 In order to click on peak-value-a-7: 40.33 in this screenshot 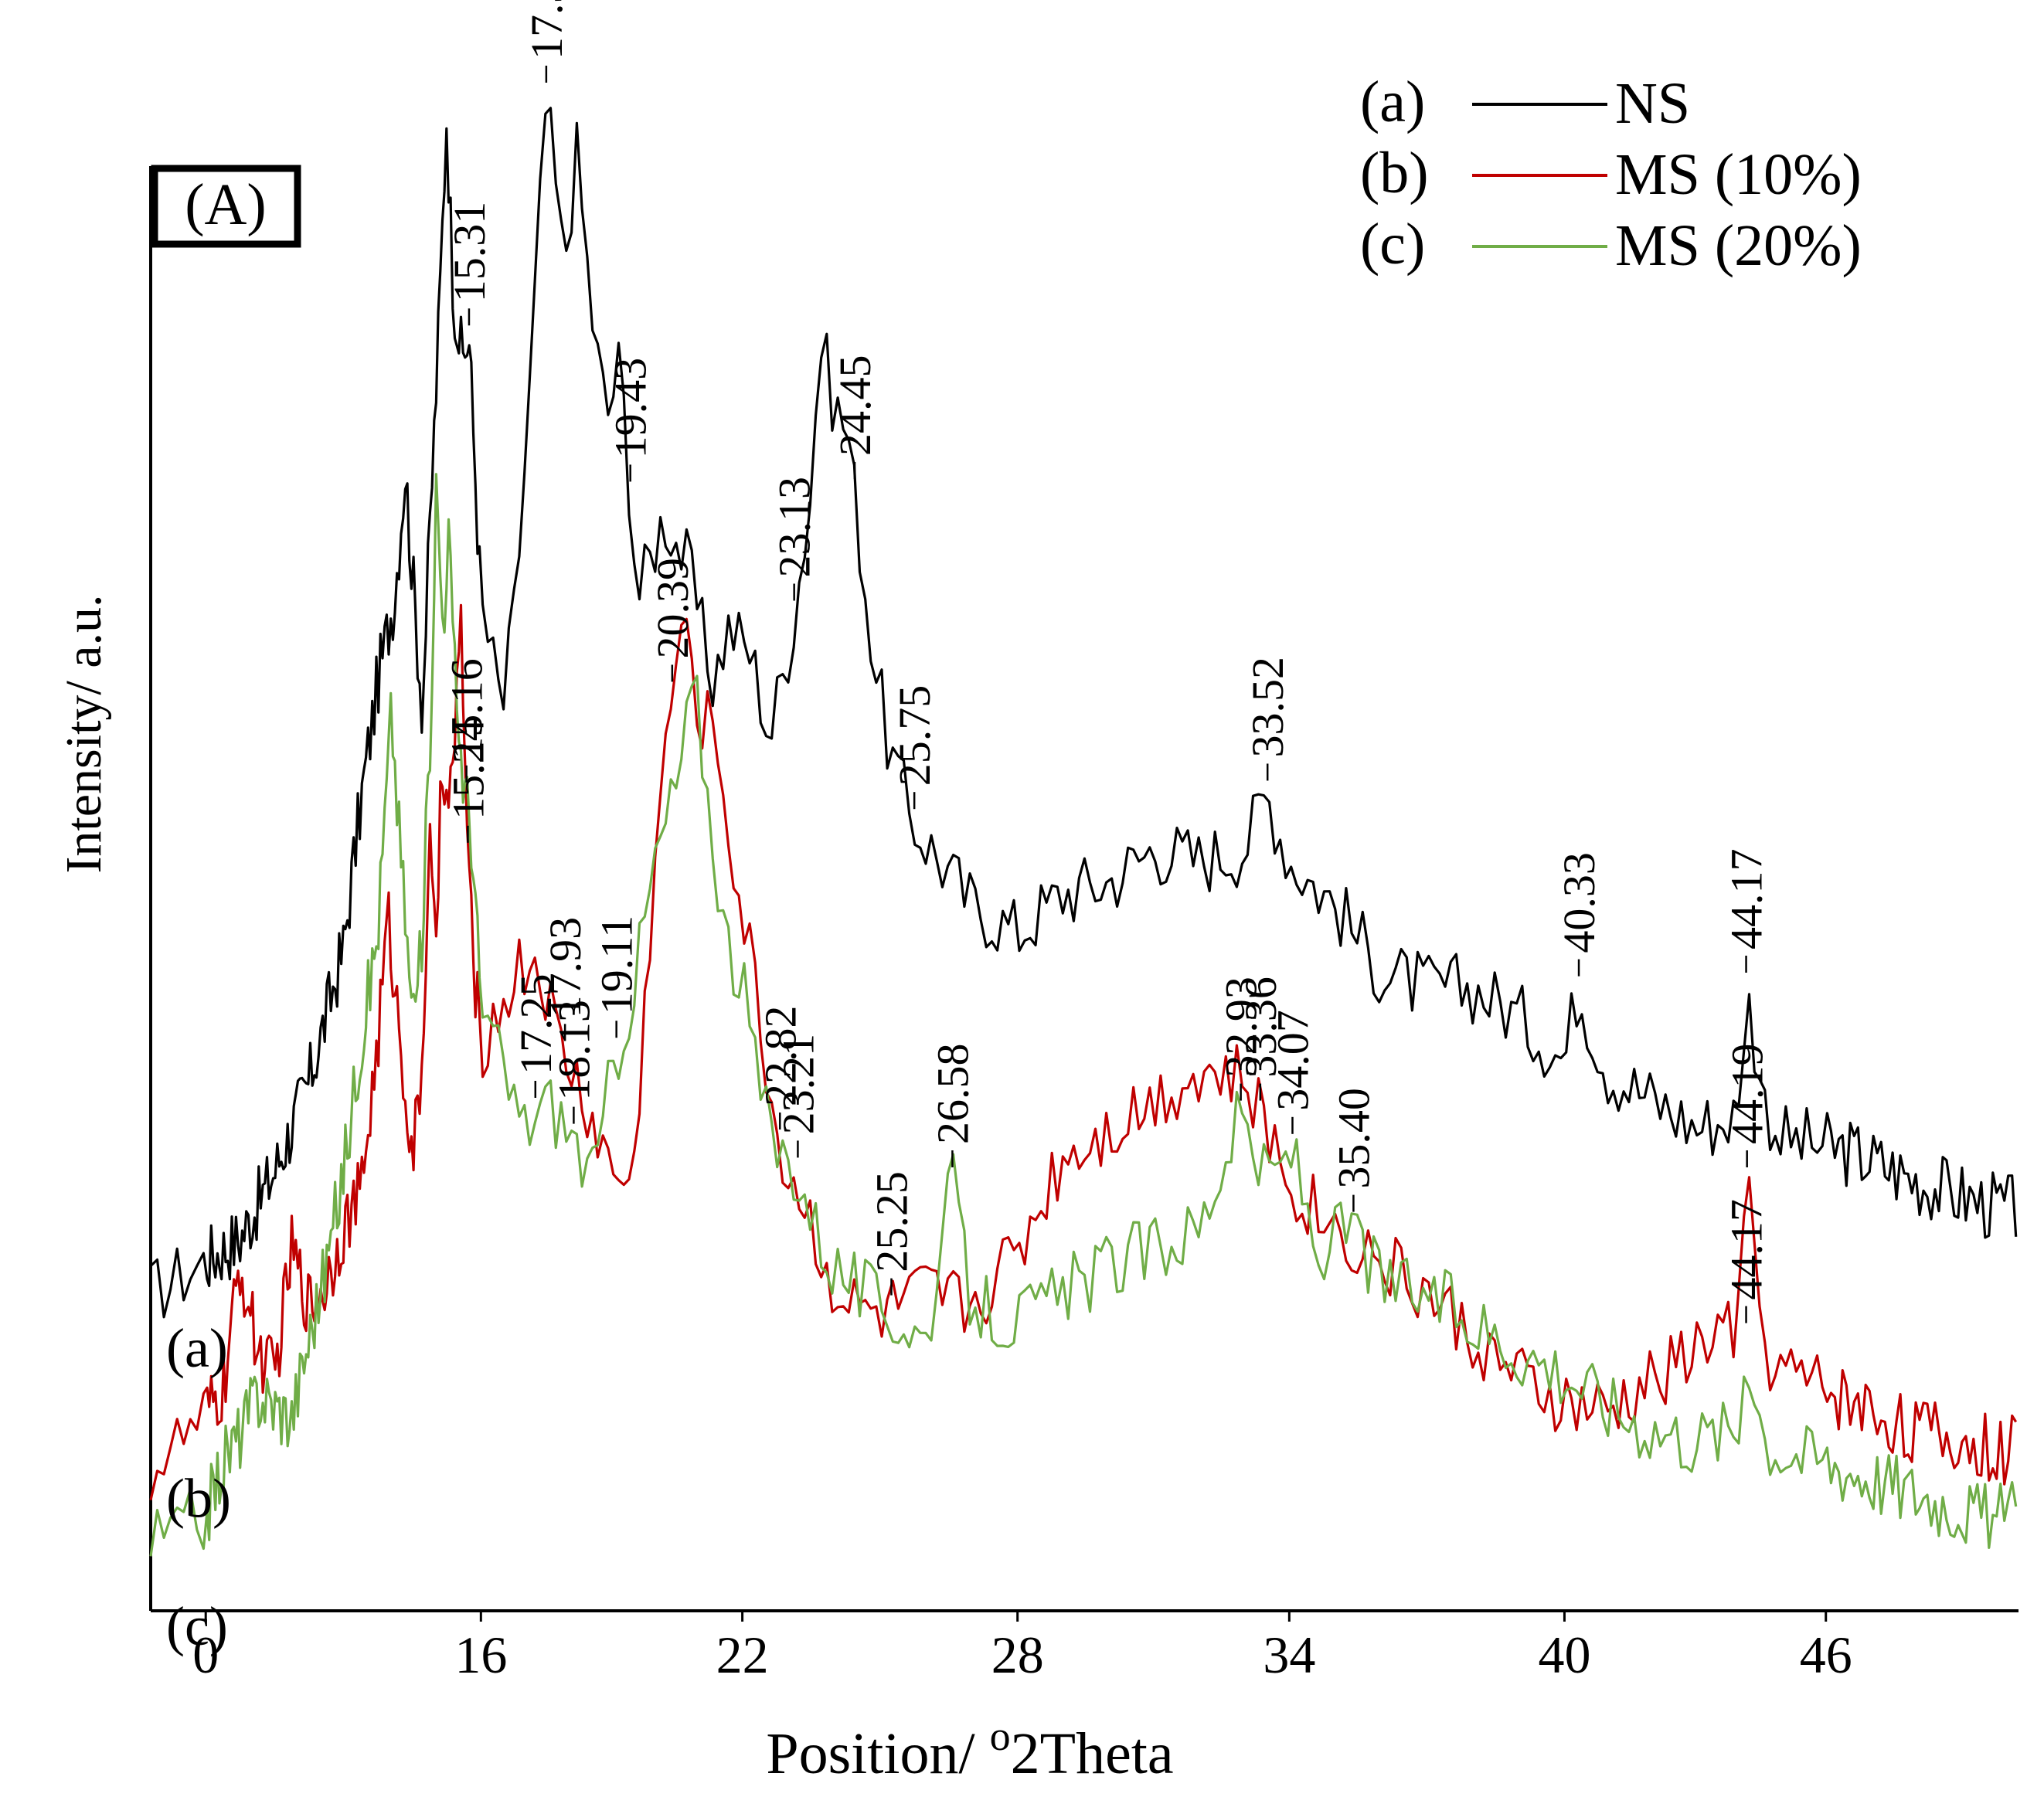, I will do `click(1579, 902)`.